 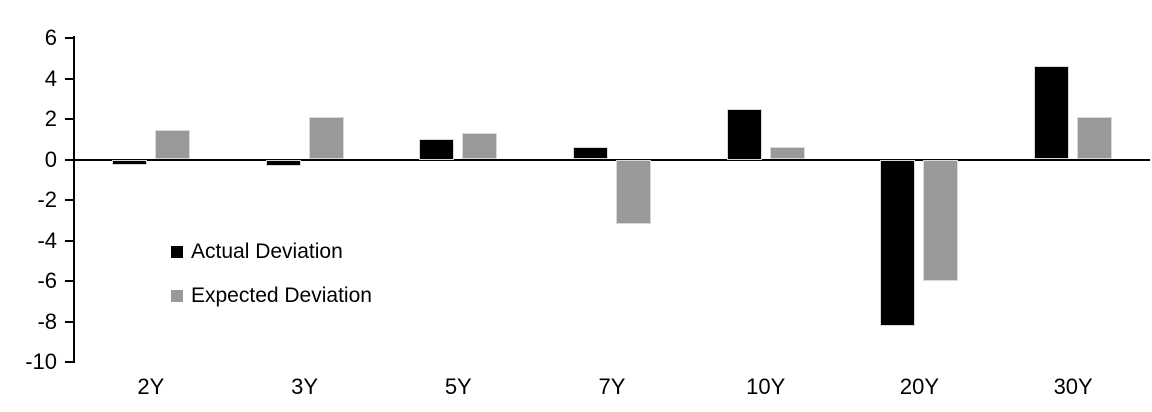 I want to click on y-tick-label: -2, so click(x=47, y=199).